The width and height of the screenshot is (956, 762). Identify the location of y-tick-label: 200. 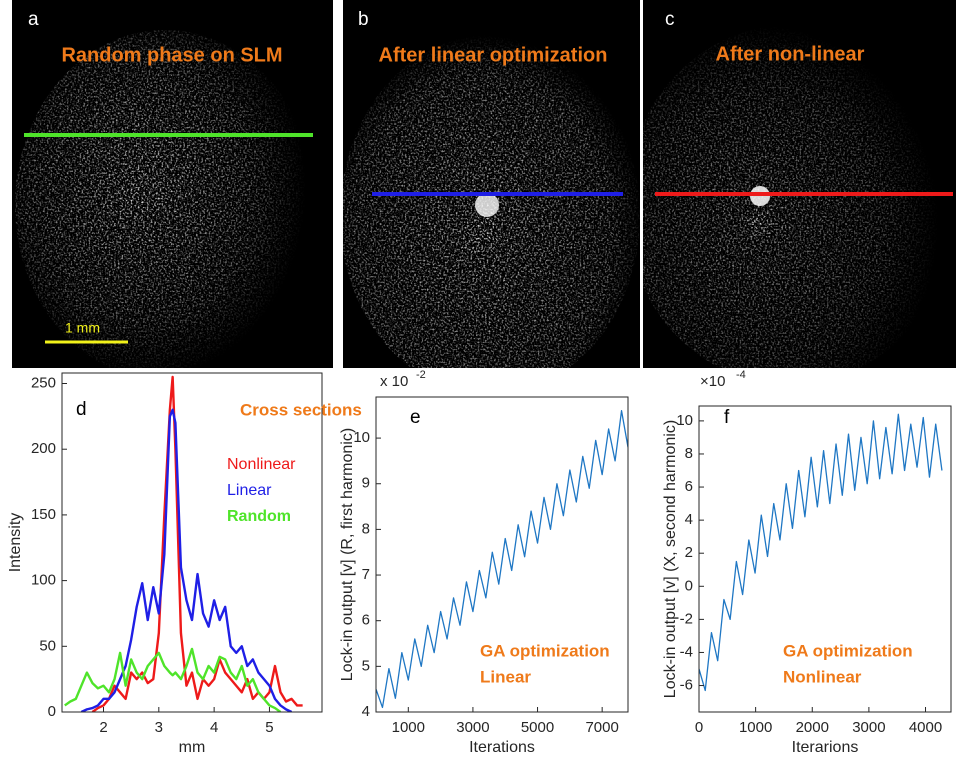
(43, 448).